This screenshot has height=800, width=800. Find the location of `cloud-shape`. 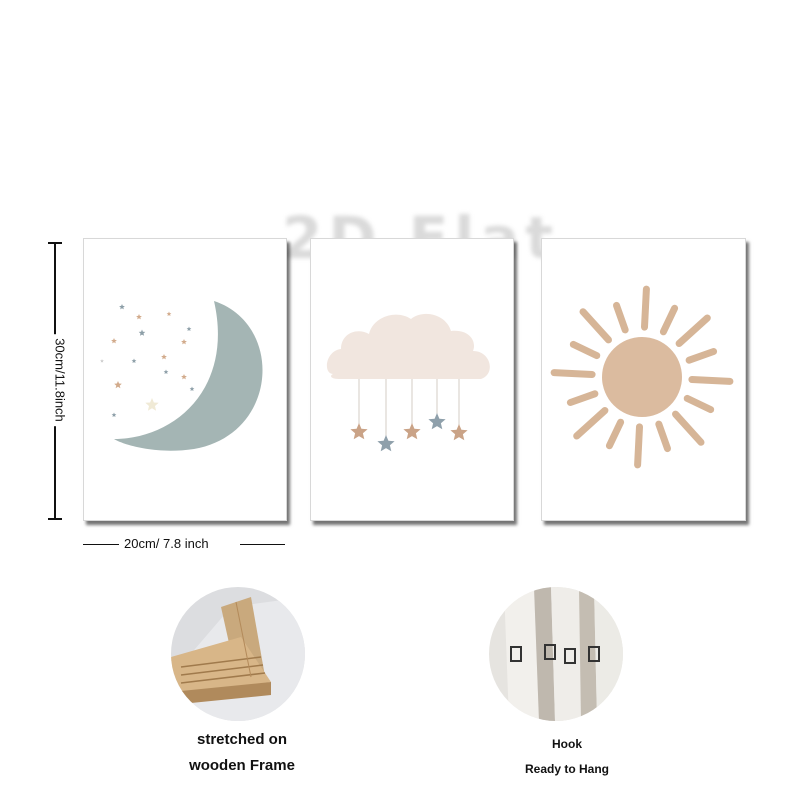

cloud-shape is located at coordinates (408, 346).